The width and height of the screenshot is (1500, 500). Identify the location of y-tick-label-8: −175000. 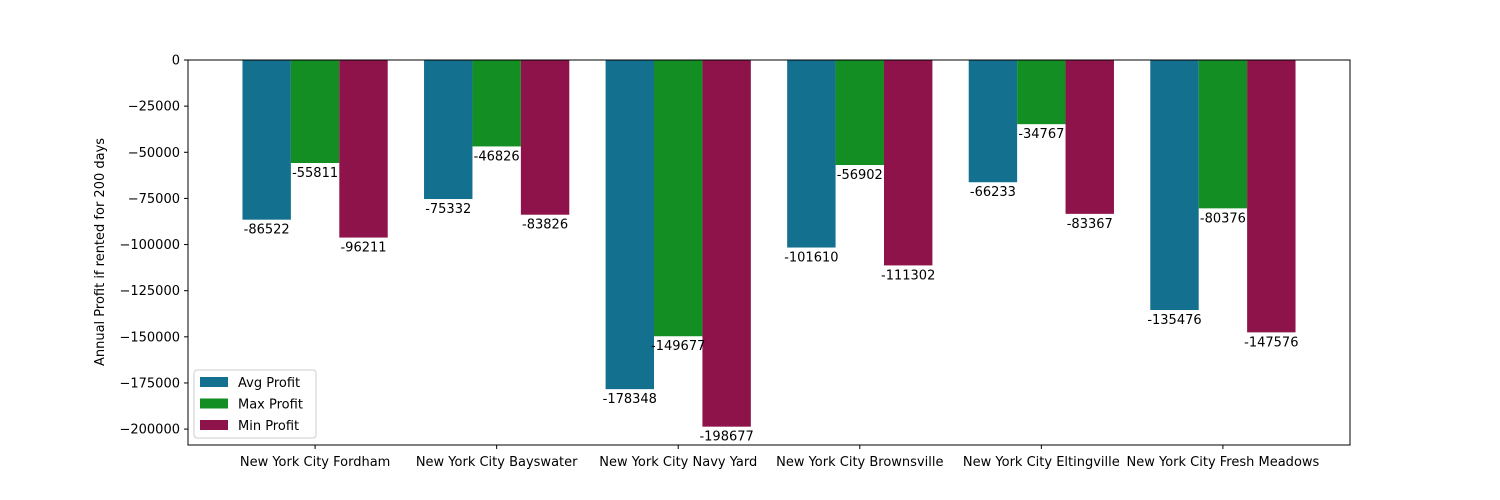
(149, 383).